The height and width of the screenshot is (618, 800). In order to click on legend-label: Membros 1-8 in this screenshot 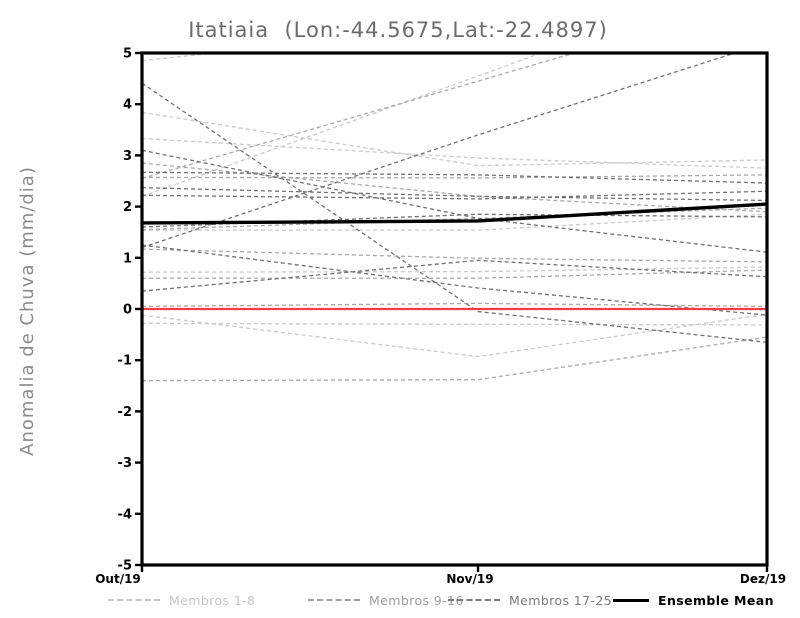, I will do `click(212, 600)`.